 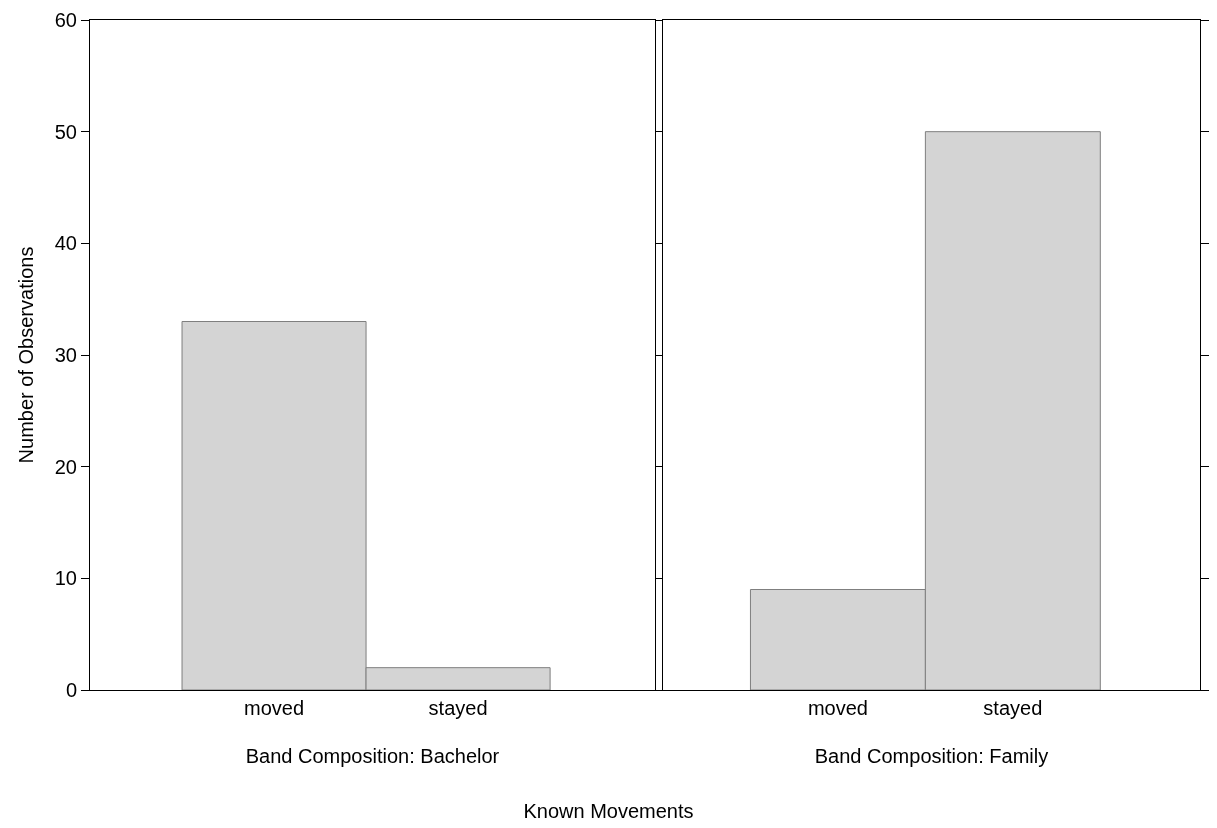 What do you see at coordinates (71, 690) in the screenshot?
I see `y-tick-label: 0` at bounding box center [71, 690].